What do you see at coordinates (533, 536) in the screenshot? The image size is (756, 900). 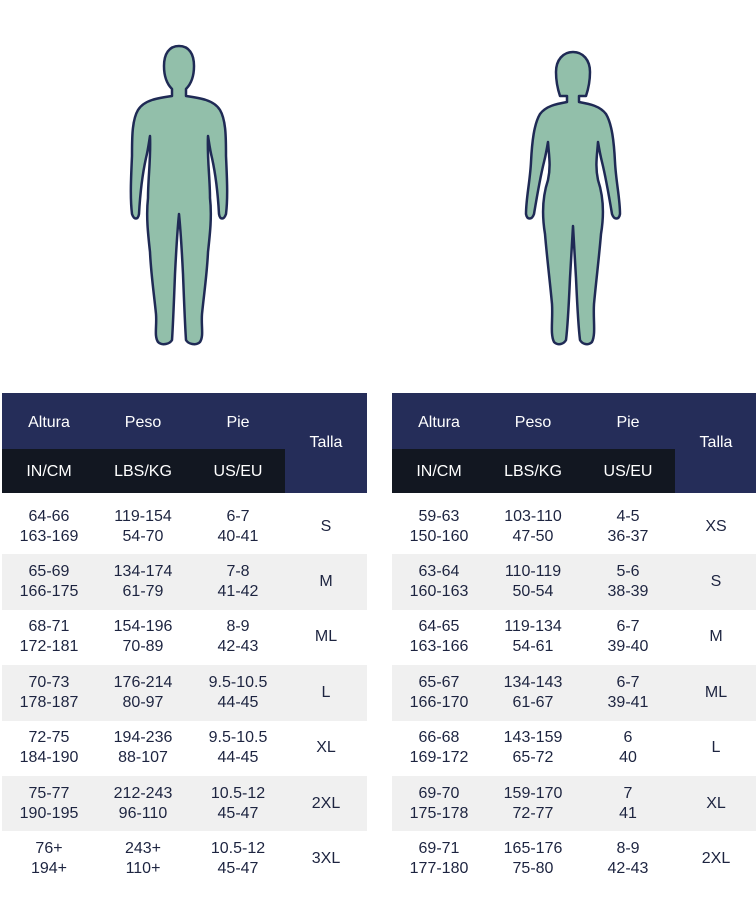 I see `peso-cell-value: 47-50` at bounding box center [533, 536].